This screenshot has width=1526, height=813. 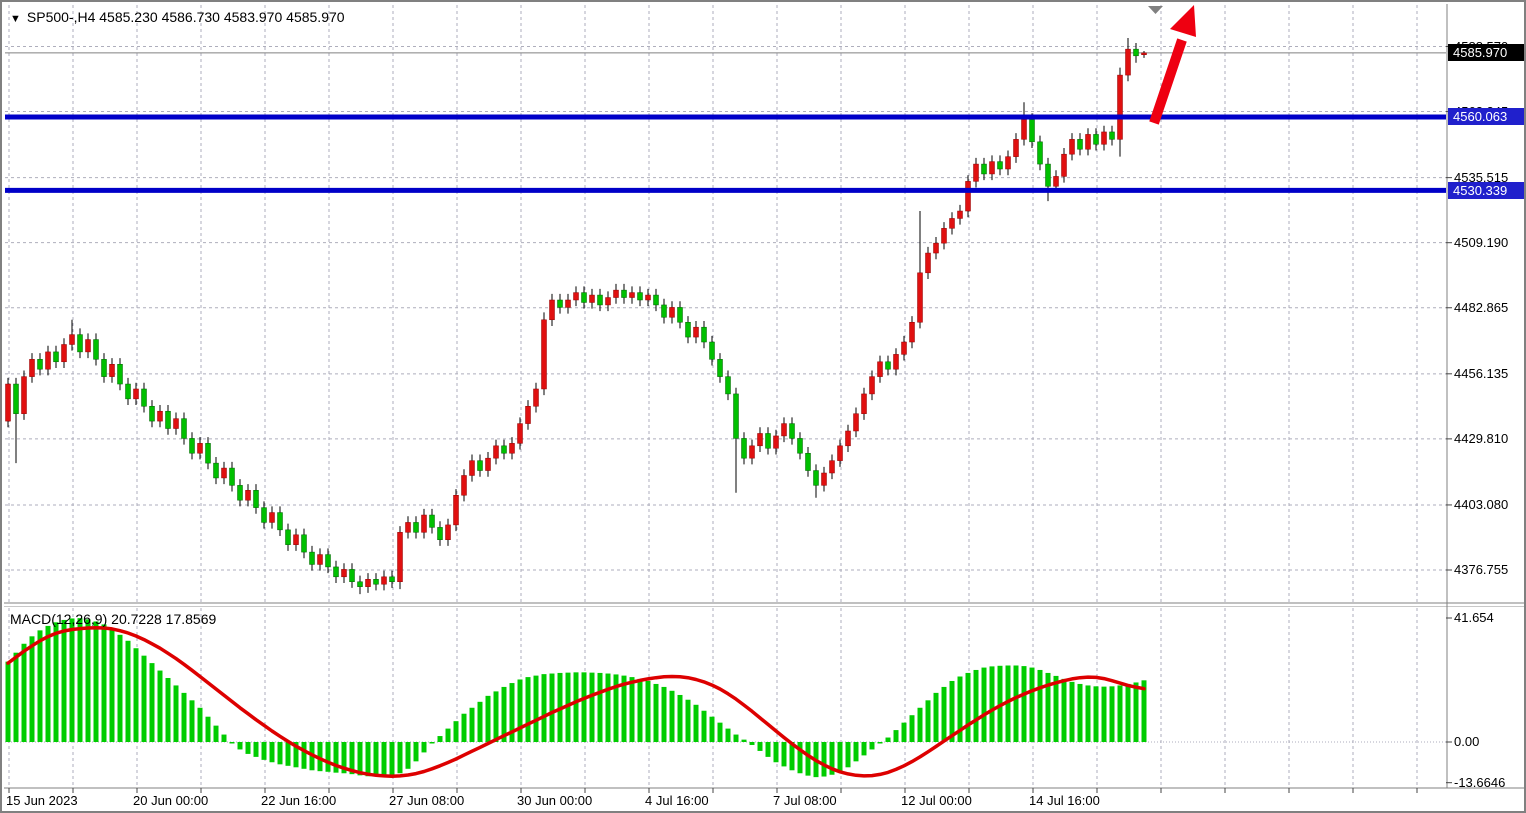 What do you see at coordinates (1168, 81) in the screenshot?
I see `trend-arrow-shaft` at bounding box center [1168, 81].